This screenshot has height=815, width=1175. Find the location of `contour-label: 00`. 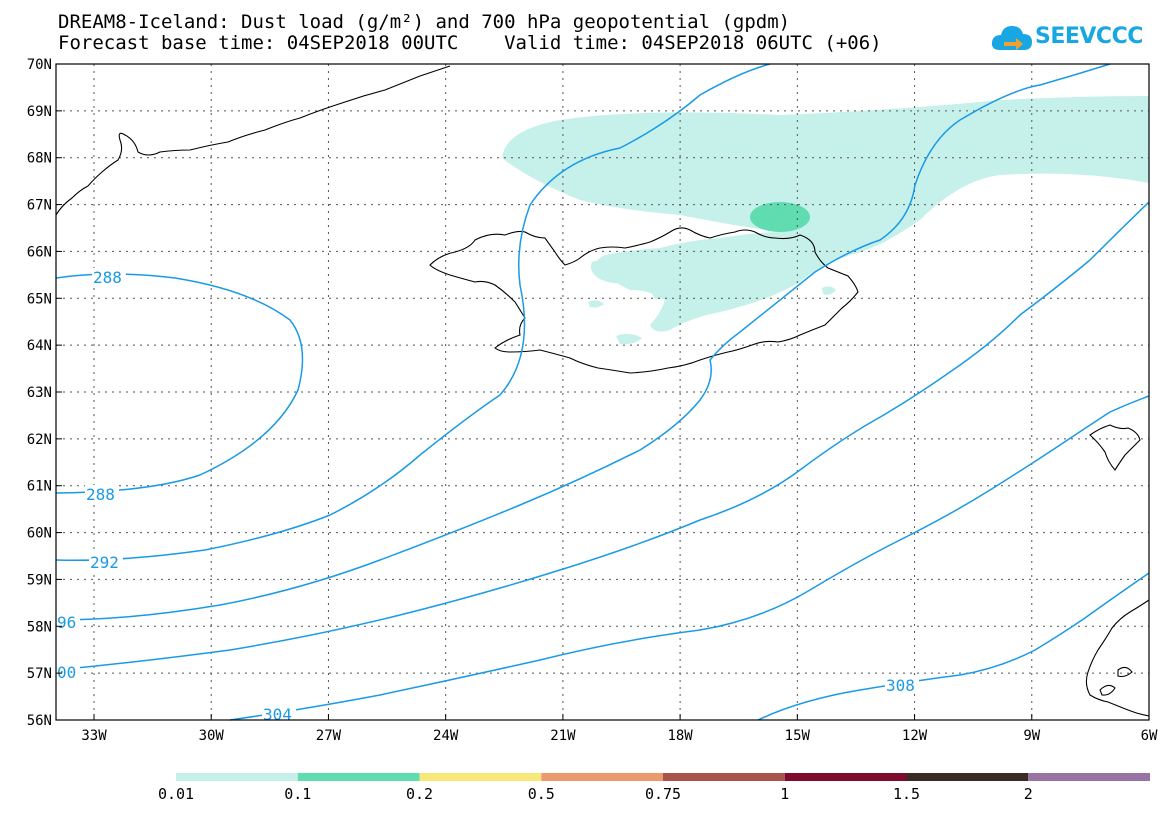

contour-label: 00 is located at coordinates (66, 672).